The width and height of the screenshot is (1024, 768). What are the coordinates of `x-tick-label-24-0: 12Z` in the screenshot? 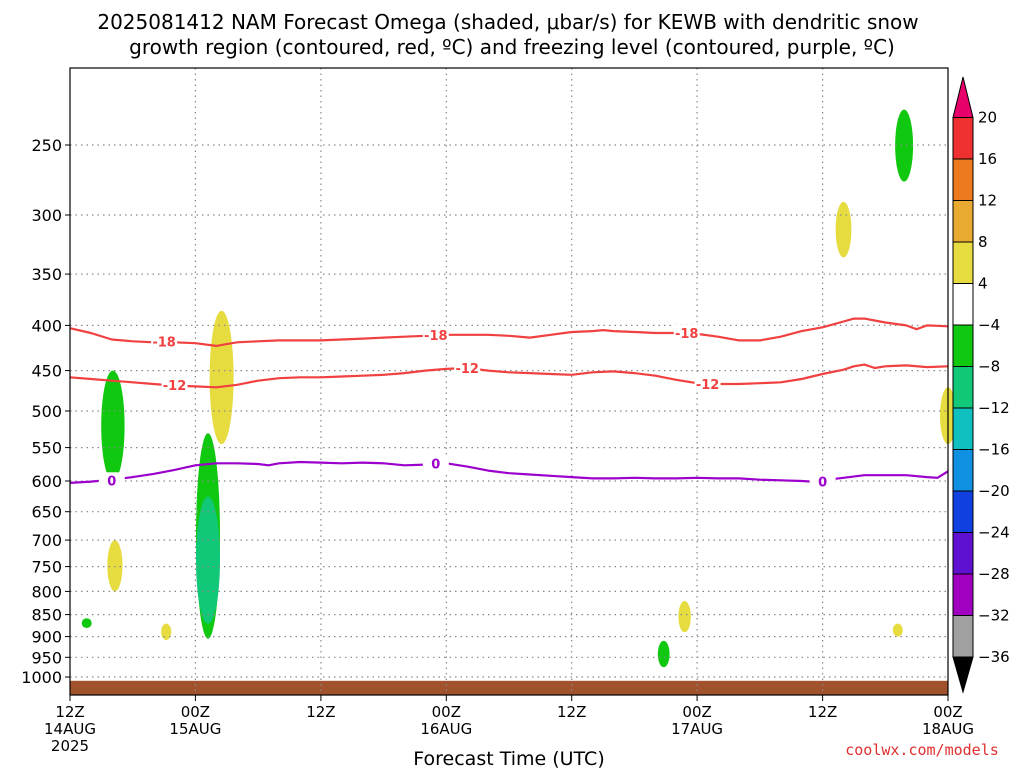 It's located at (320, 712).